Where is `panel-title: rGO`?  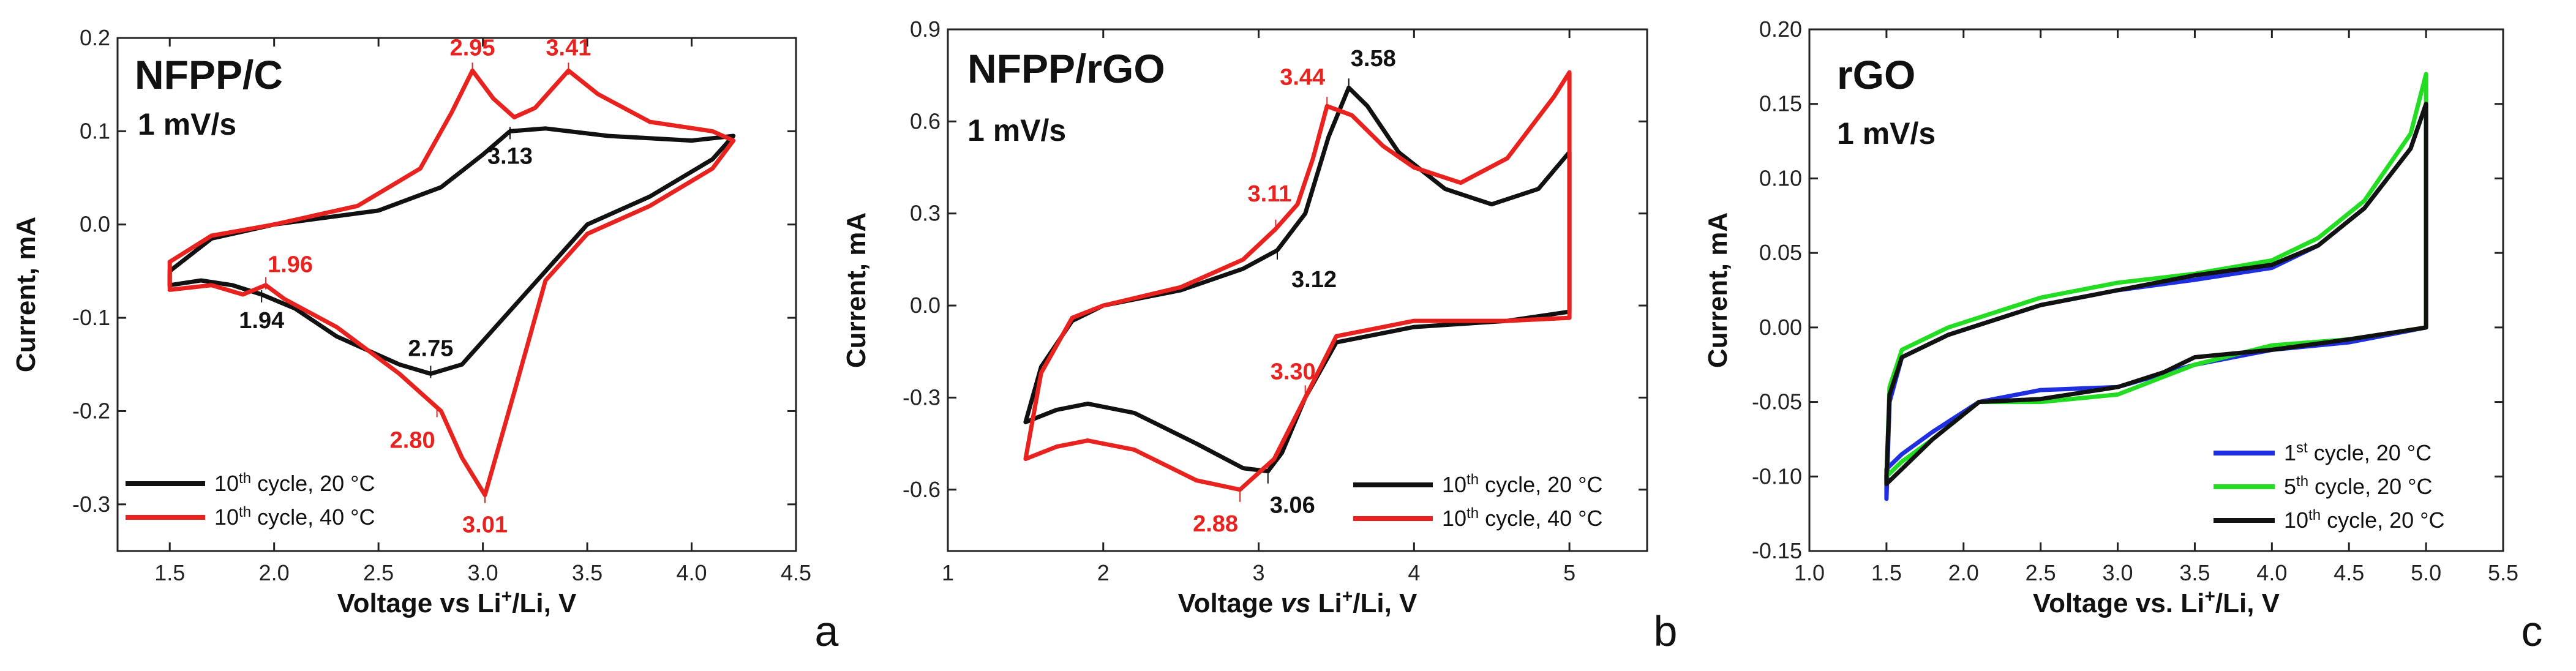 panel-title: rGO is located at coordinates (1876, 74).